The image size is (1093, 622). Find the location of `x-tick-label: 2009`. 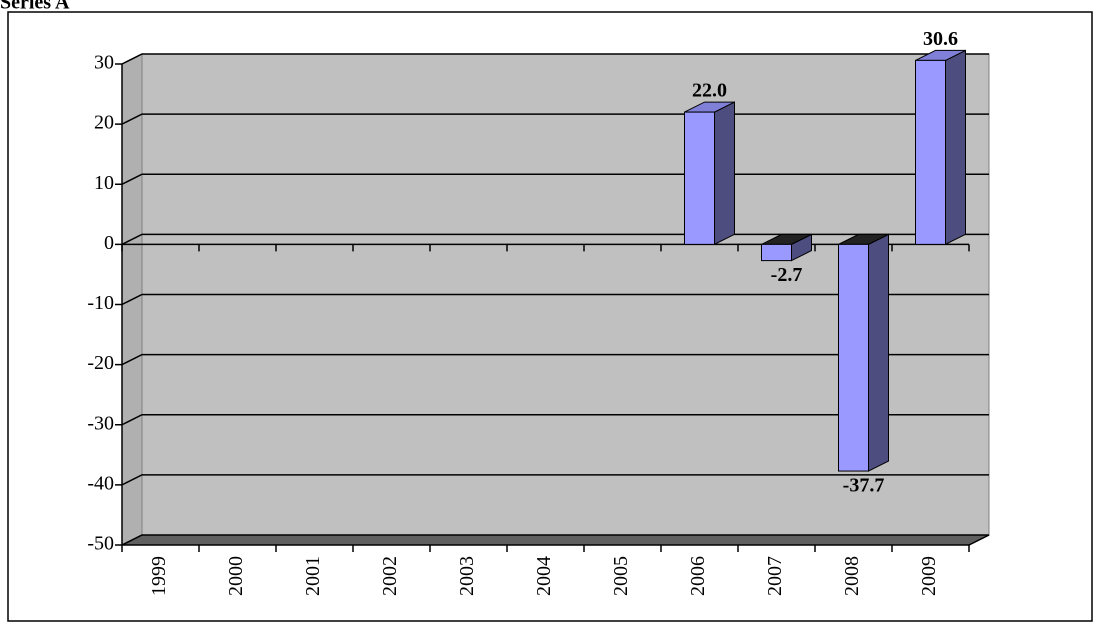

x-tick-label: 2009 is located at coordinates (929, 576).